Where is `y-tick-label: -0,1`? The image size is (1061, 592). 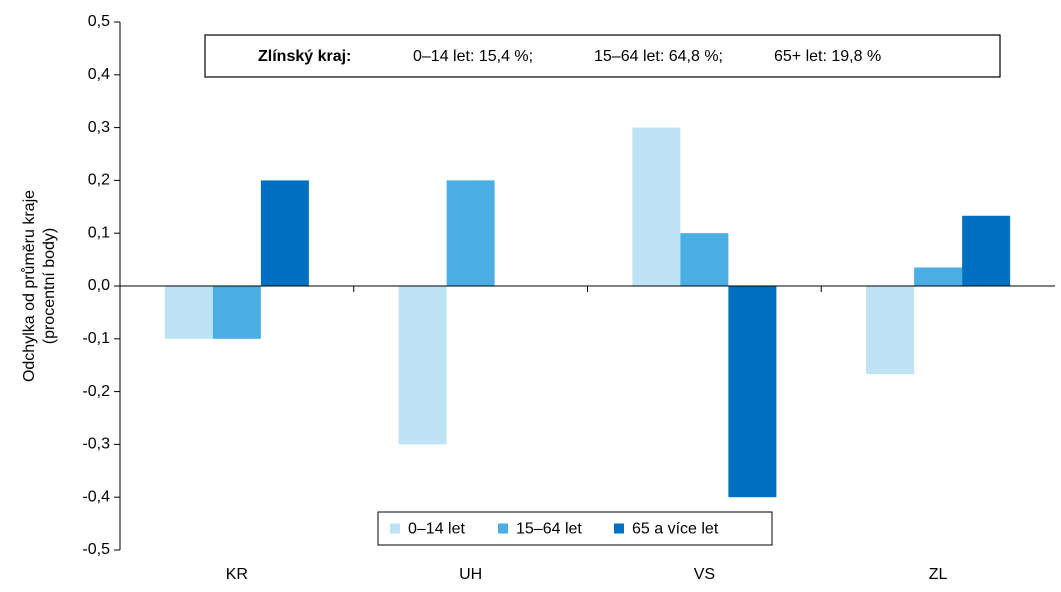 y-tick-label: -0,1 is located at coordinates (96, 338).